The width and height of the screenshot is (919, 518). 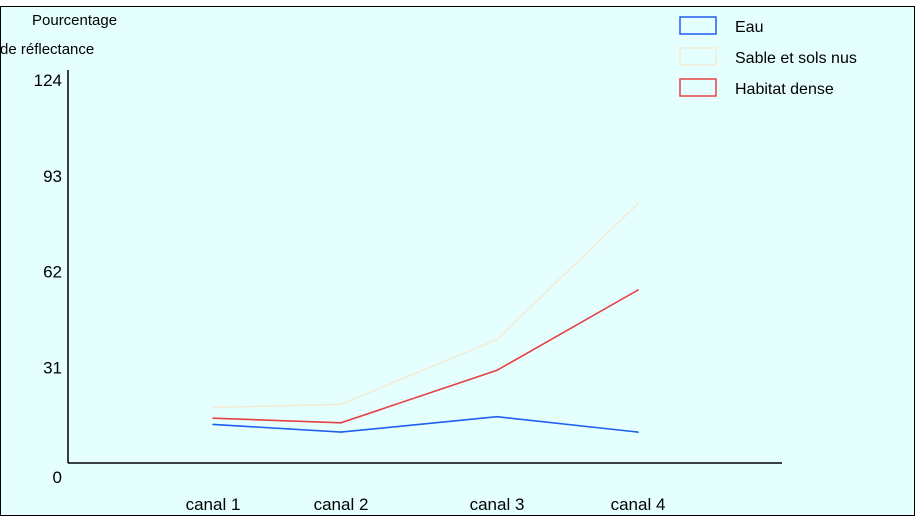 I want to click on y-tick-labels: 0 31 62 93 124, so click(x=48, y=279).